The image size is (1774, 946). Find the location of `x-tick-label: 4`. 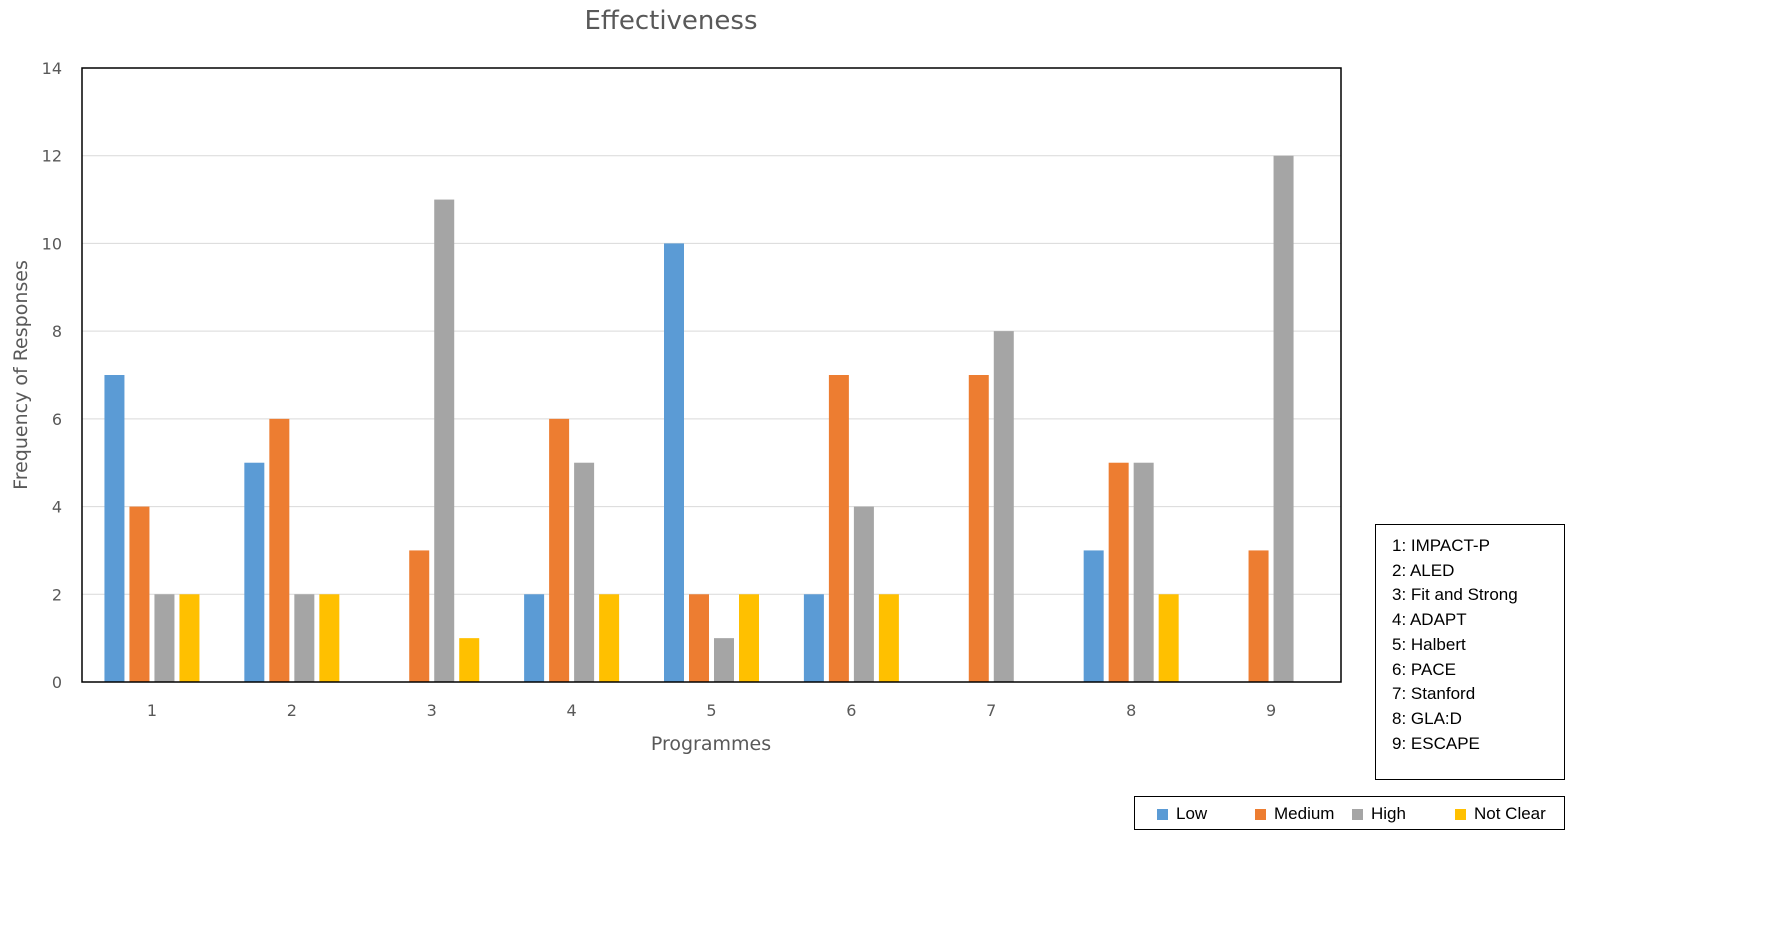

x-tick-label: 4 is located at coordinates (572, 710).